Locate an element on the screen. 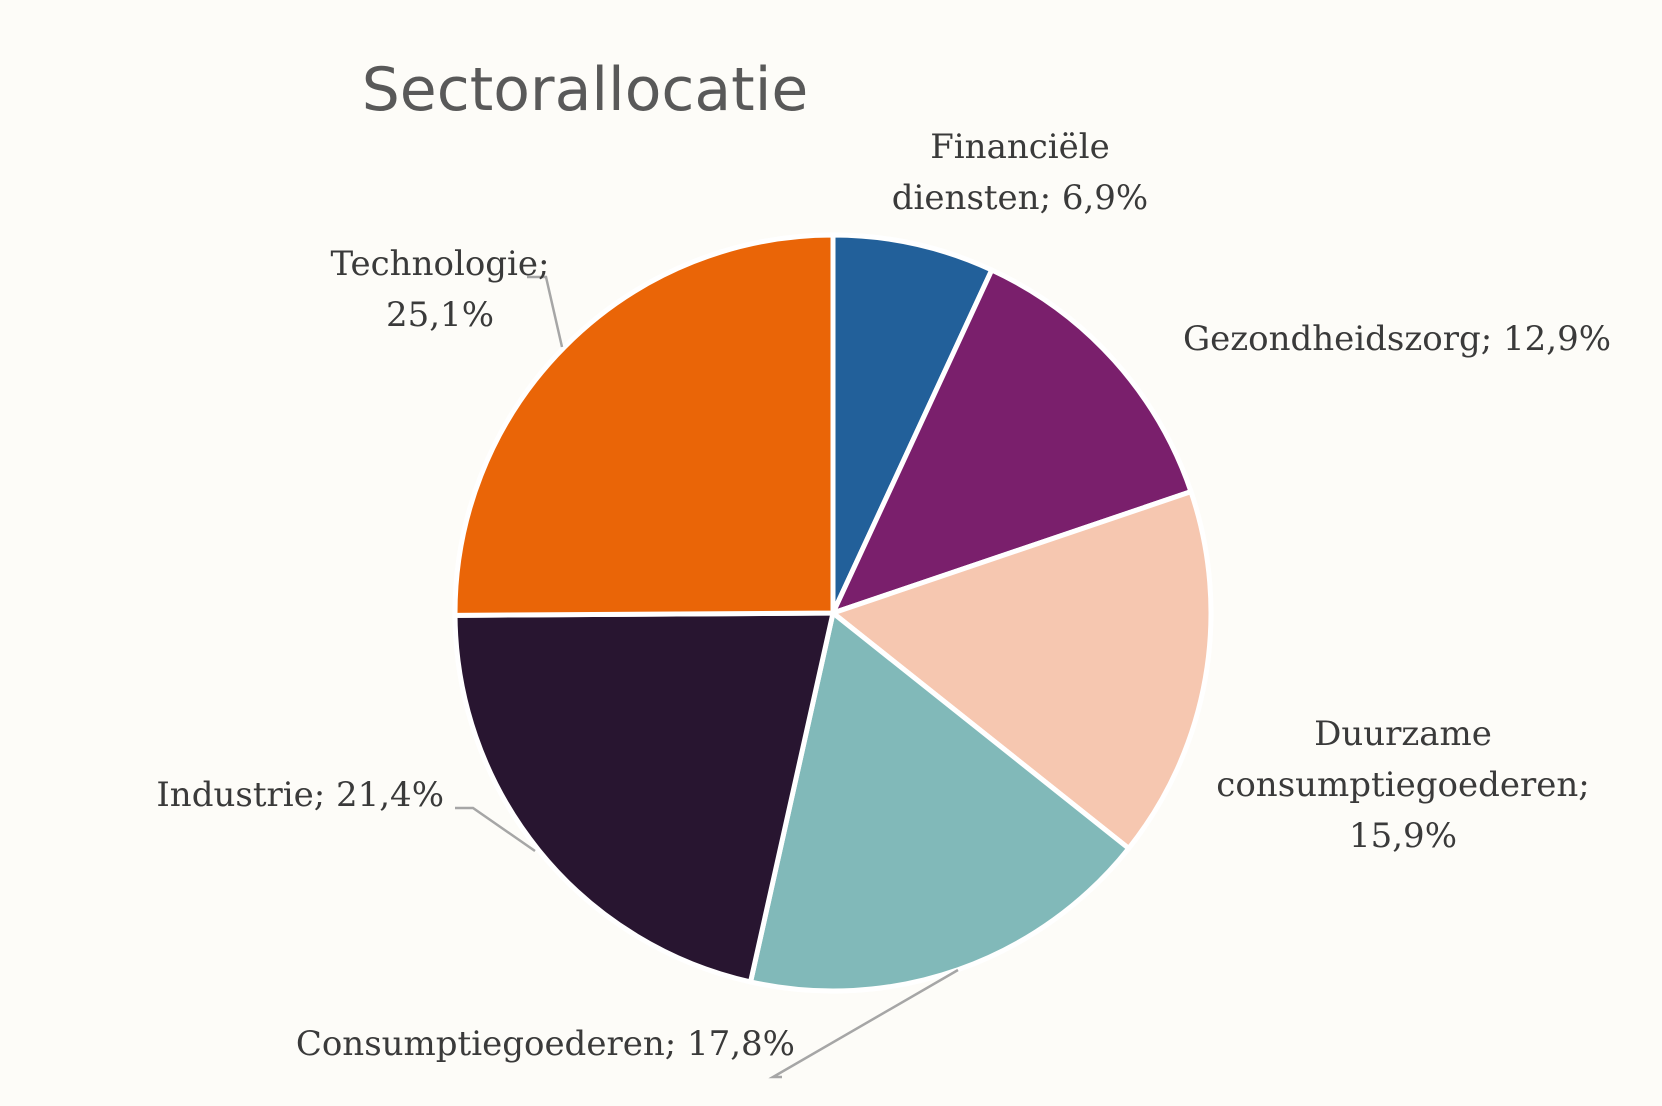 This screenshot has height=1106, width=1662. pie-slice-duurzame-consumptiegoederen is located at coordinates (1022, 670).